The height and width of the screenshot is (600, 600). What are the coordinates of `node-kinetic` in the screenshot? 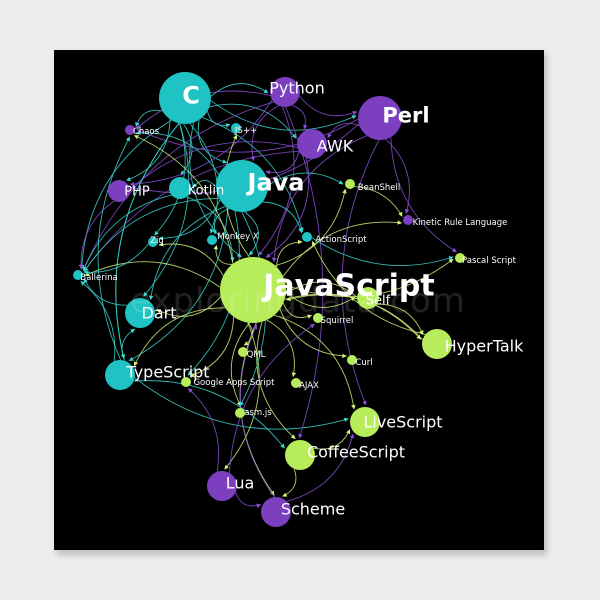 It's located at (408, 220).